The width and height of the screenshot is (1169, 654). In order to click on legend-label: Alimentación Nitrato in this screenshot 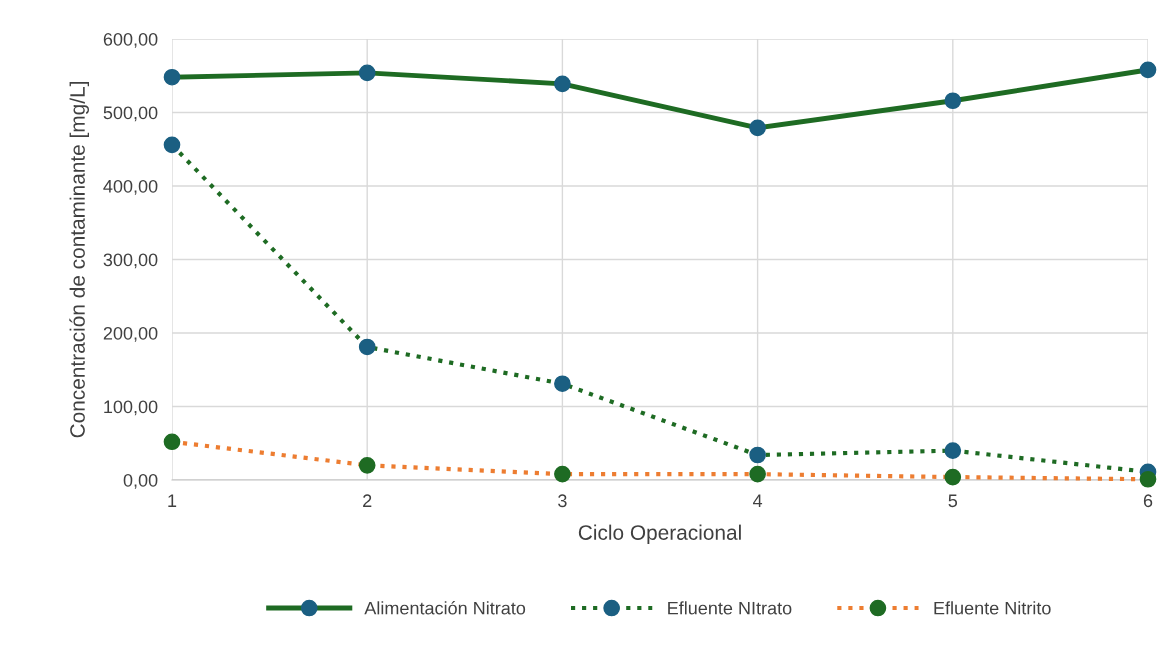, I will do `click(445, 608)`.